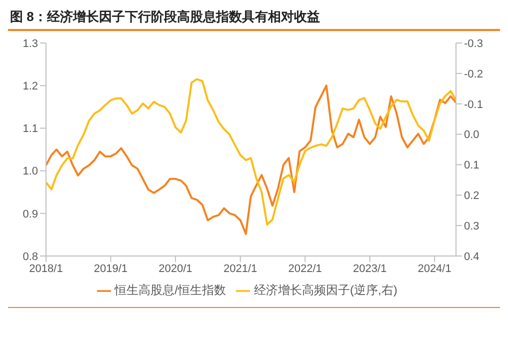 The height and width of the screenshot is (342, 508). Describe the element at coordinates (305, 268) in the screenshot. I see `x-tick-label: 2022/1` at that location.